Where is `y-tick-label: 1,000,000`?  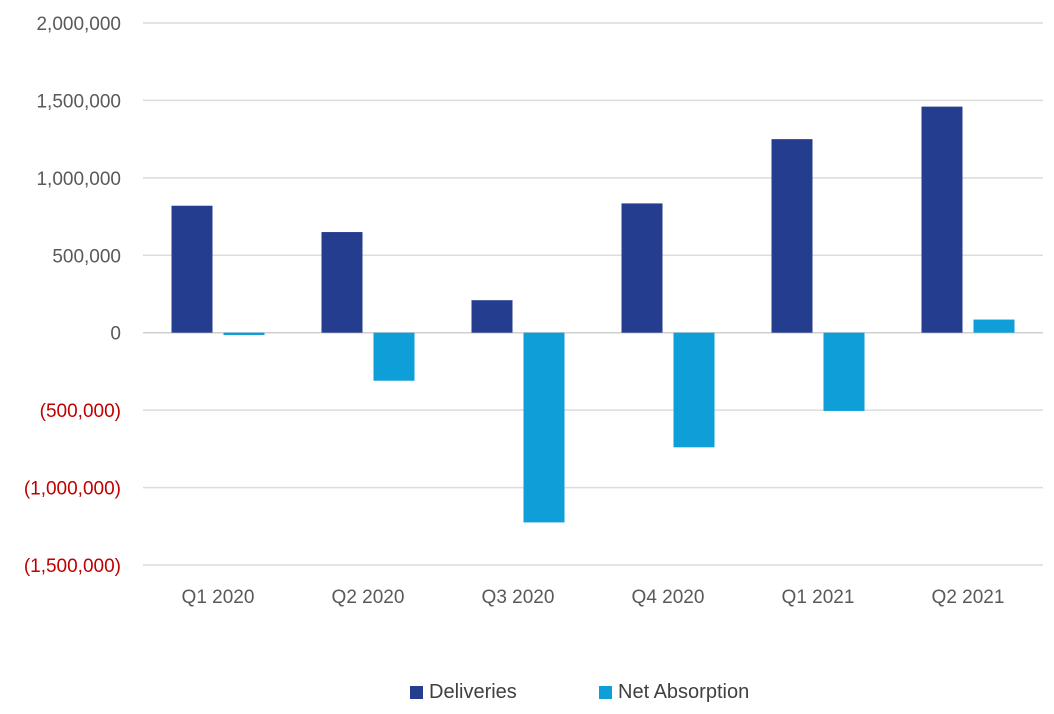
y-tick-label: 1,000,000 is located at coordinates (78, 179).